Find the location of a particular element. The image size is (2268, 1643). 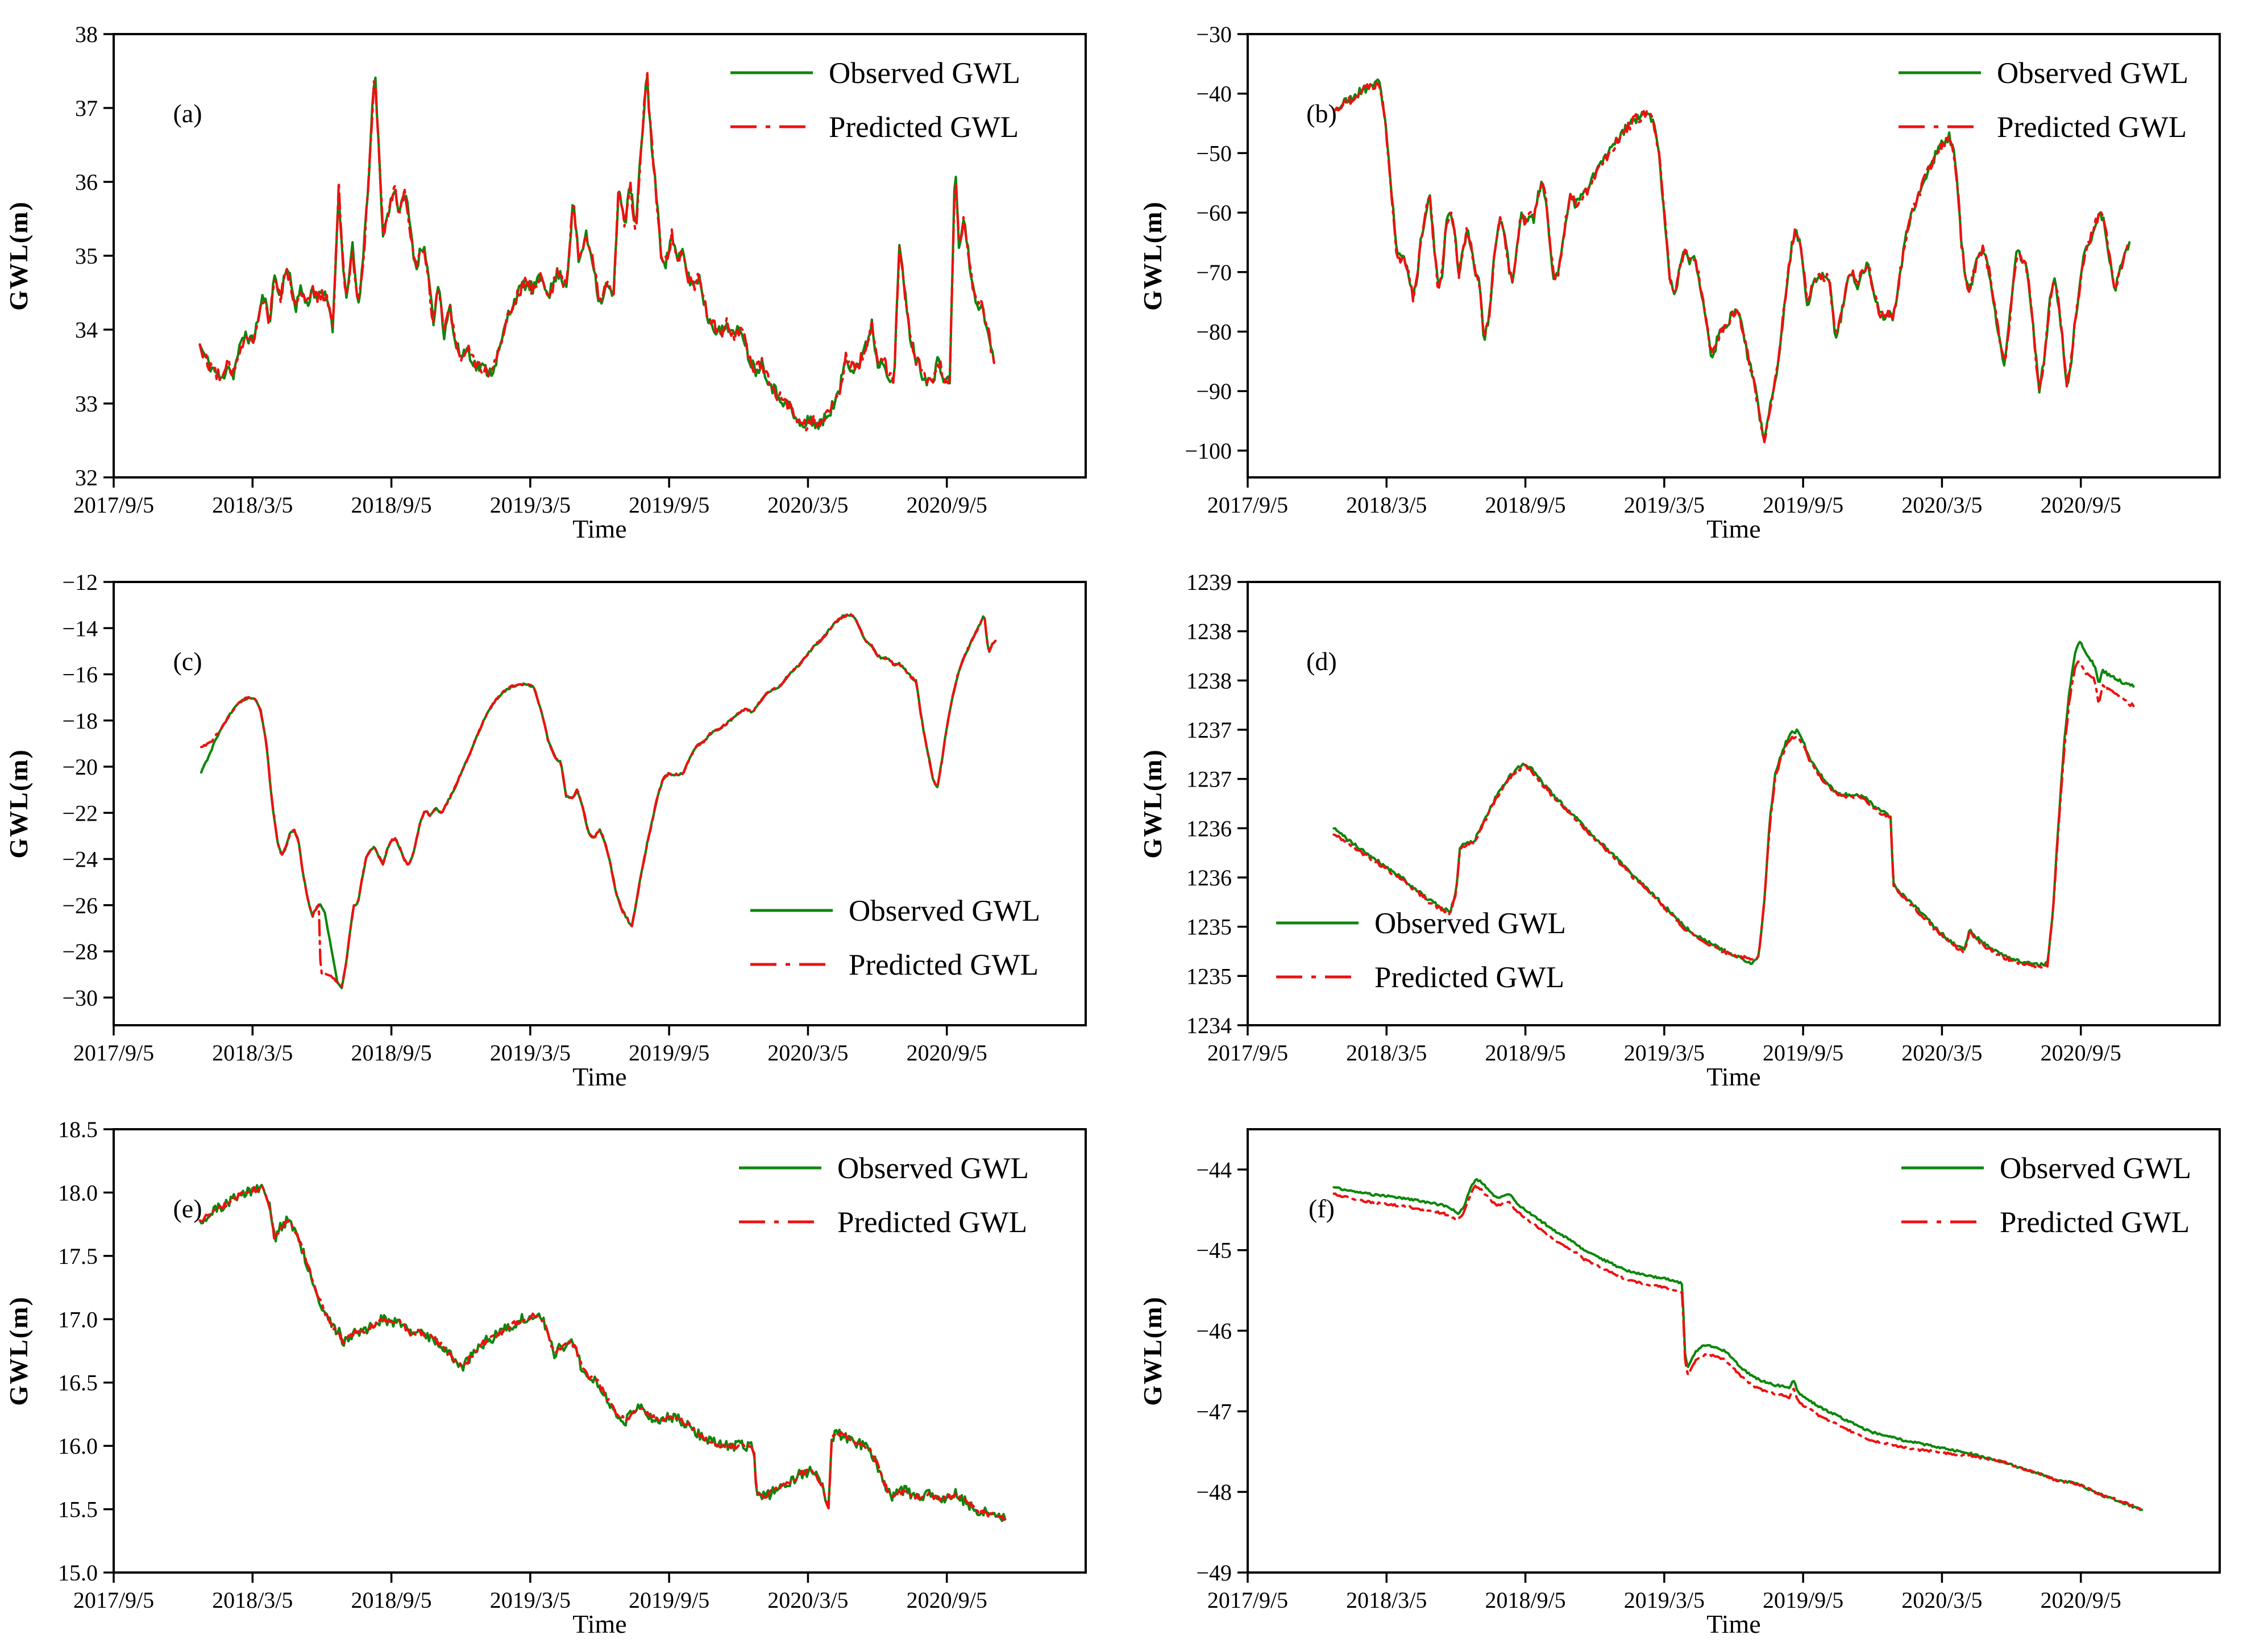

y-tick-label: −46 is located at coordinates (1214, 1331).